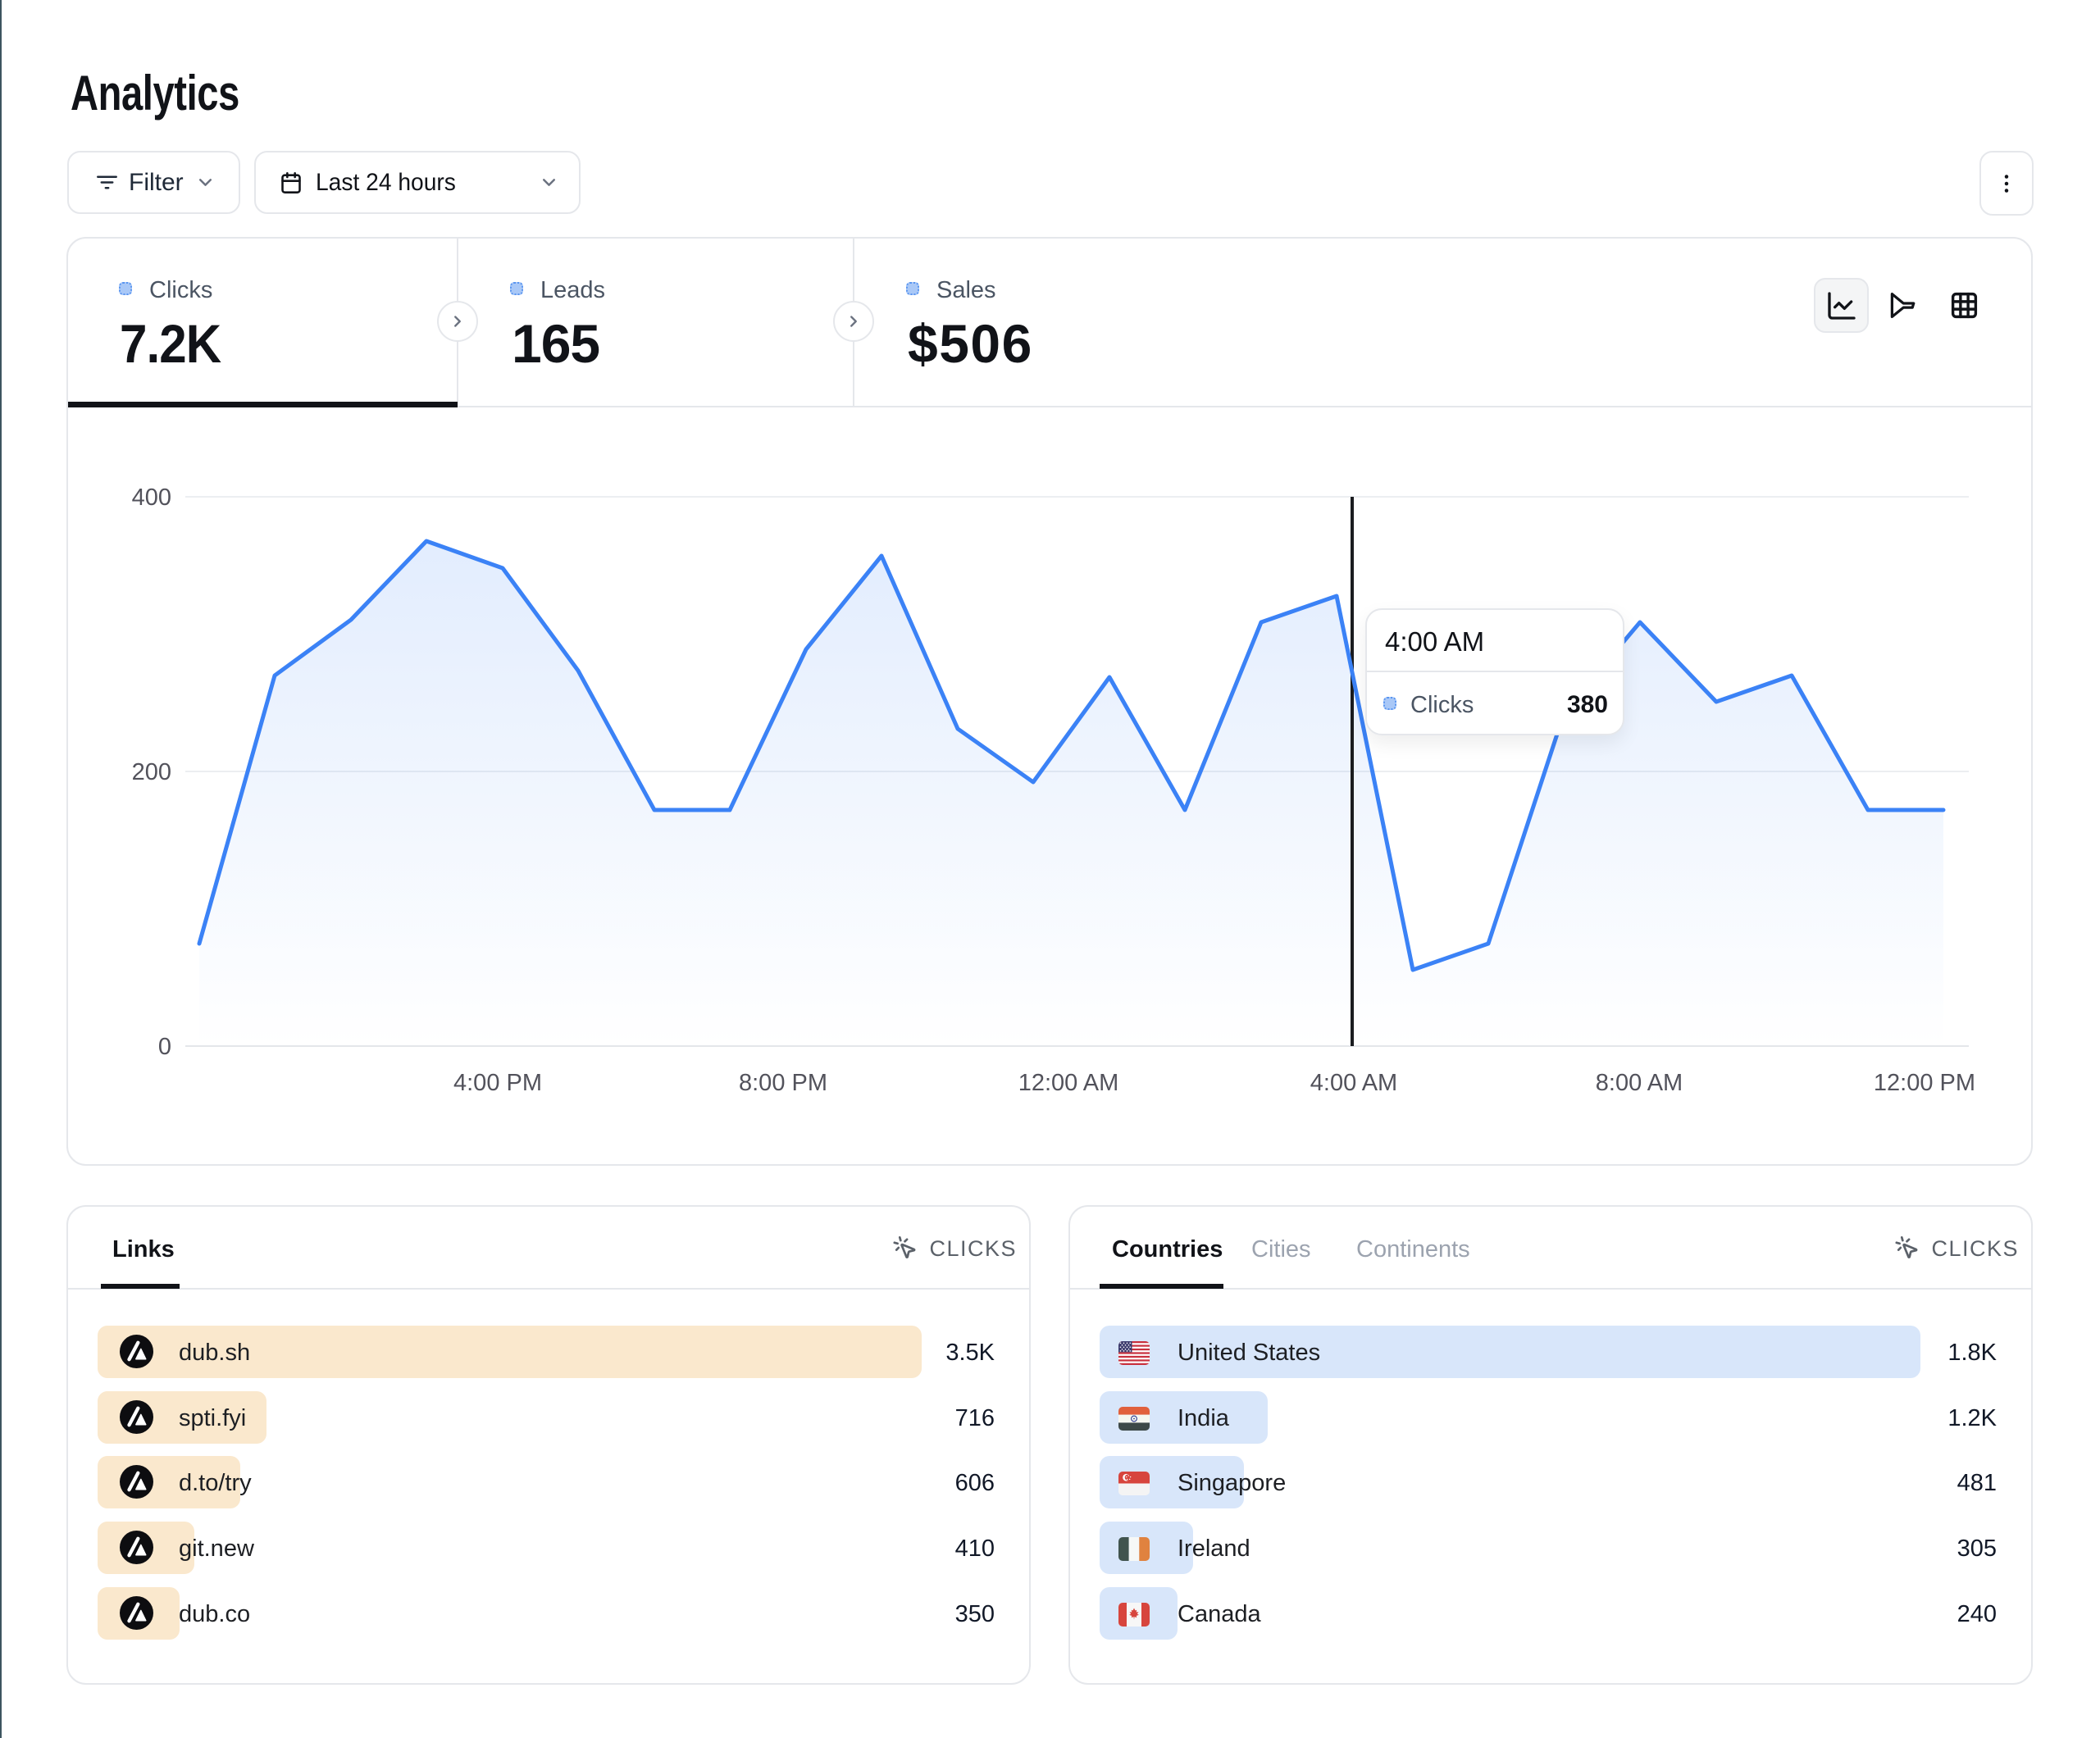  Describe the element at coordinates (497, 1083) in the screenshot. I see `svg-text: 4:00 PM` at that location.